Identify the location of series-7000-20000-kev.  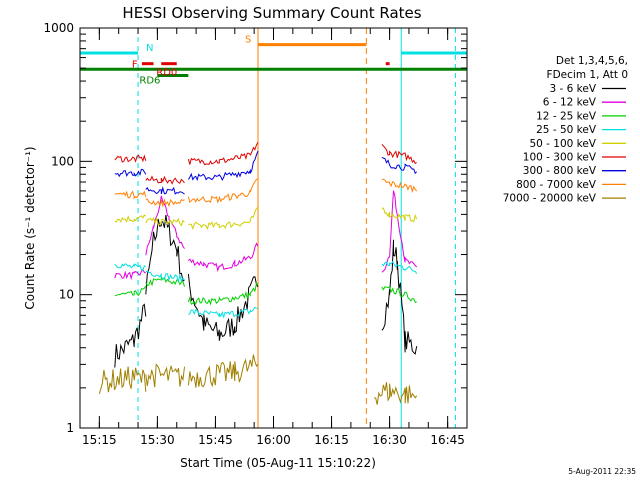
(258, 379).